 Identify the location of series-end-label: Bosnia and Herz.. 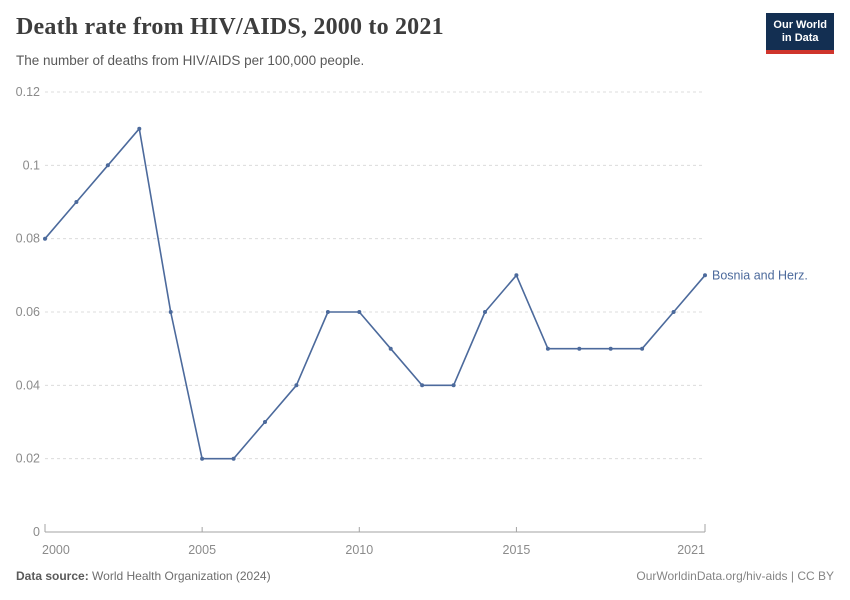
(760, 275).